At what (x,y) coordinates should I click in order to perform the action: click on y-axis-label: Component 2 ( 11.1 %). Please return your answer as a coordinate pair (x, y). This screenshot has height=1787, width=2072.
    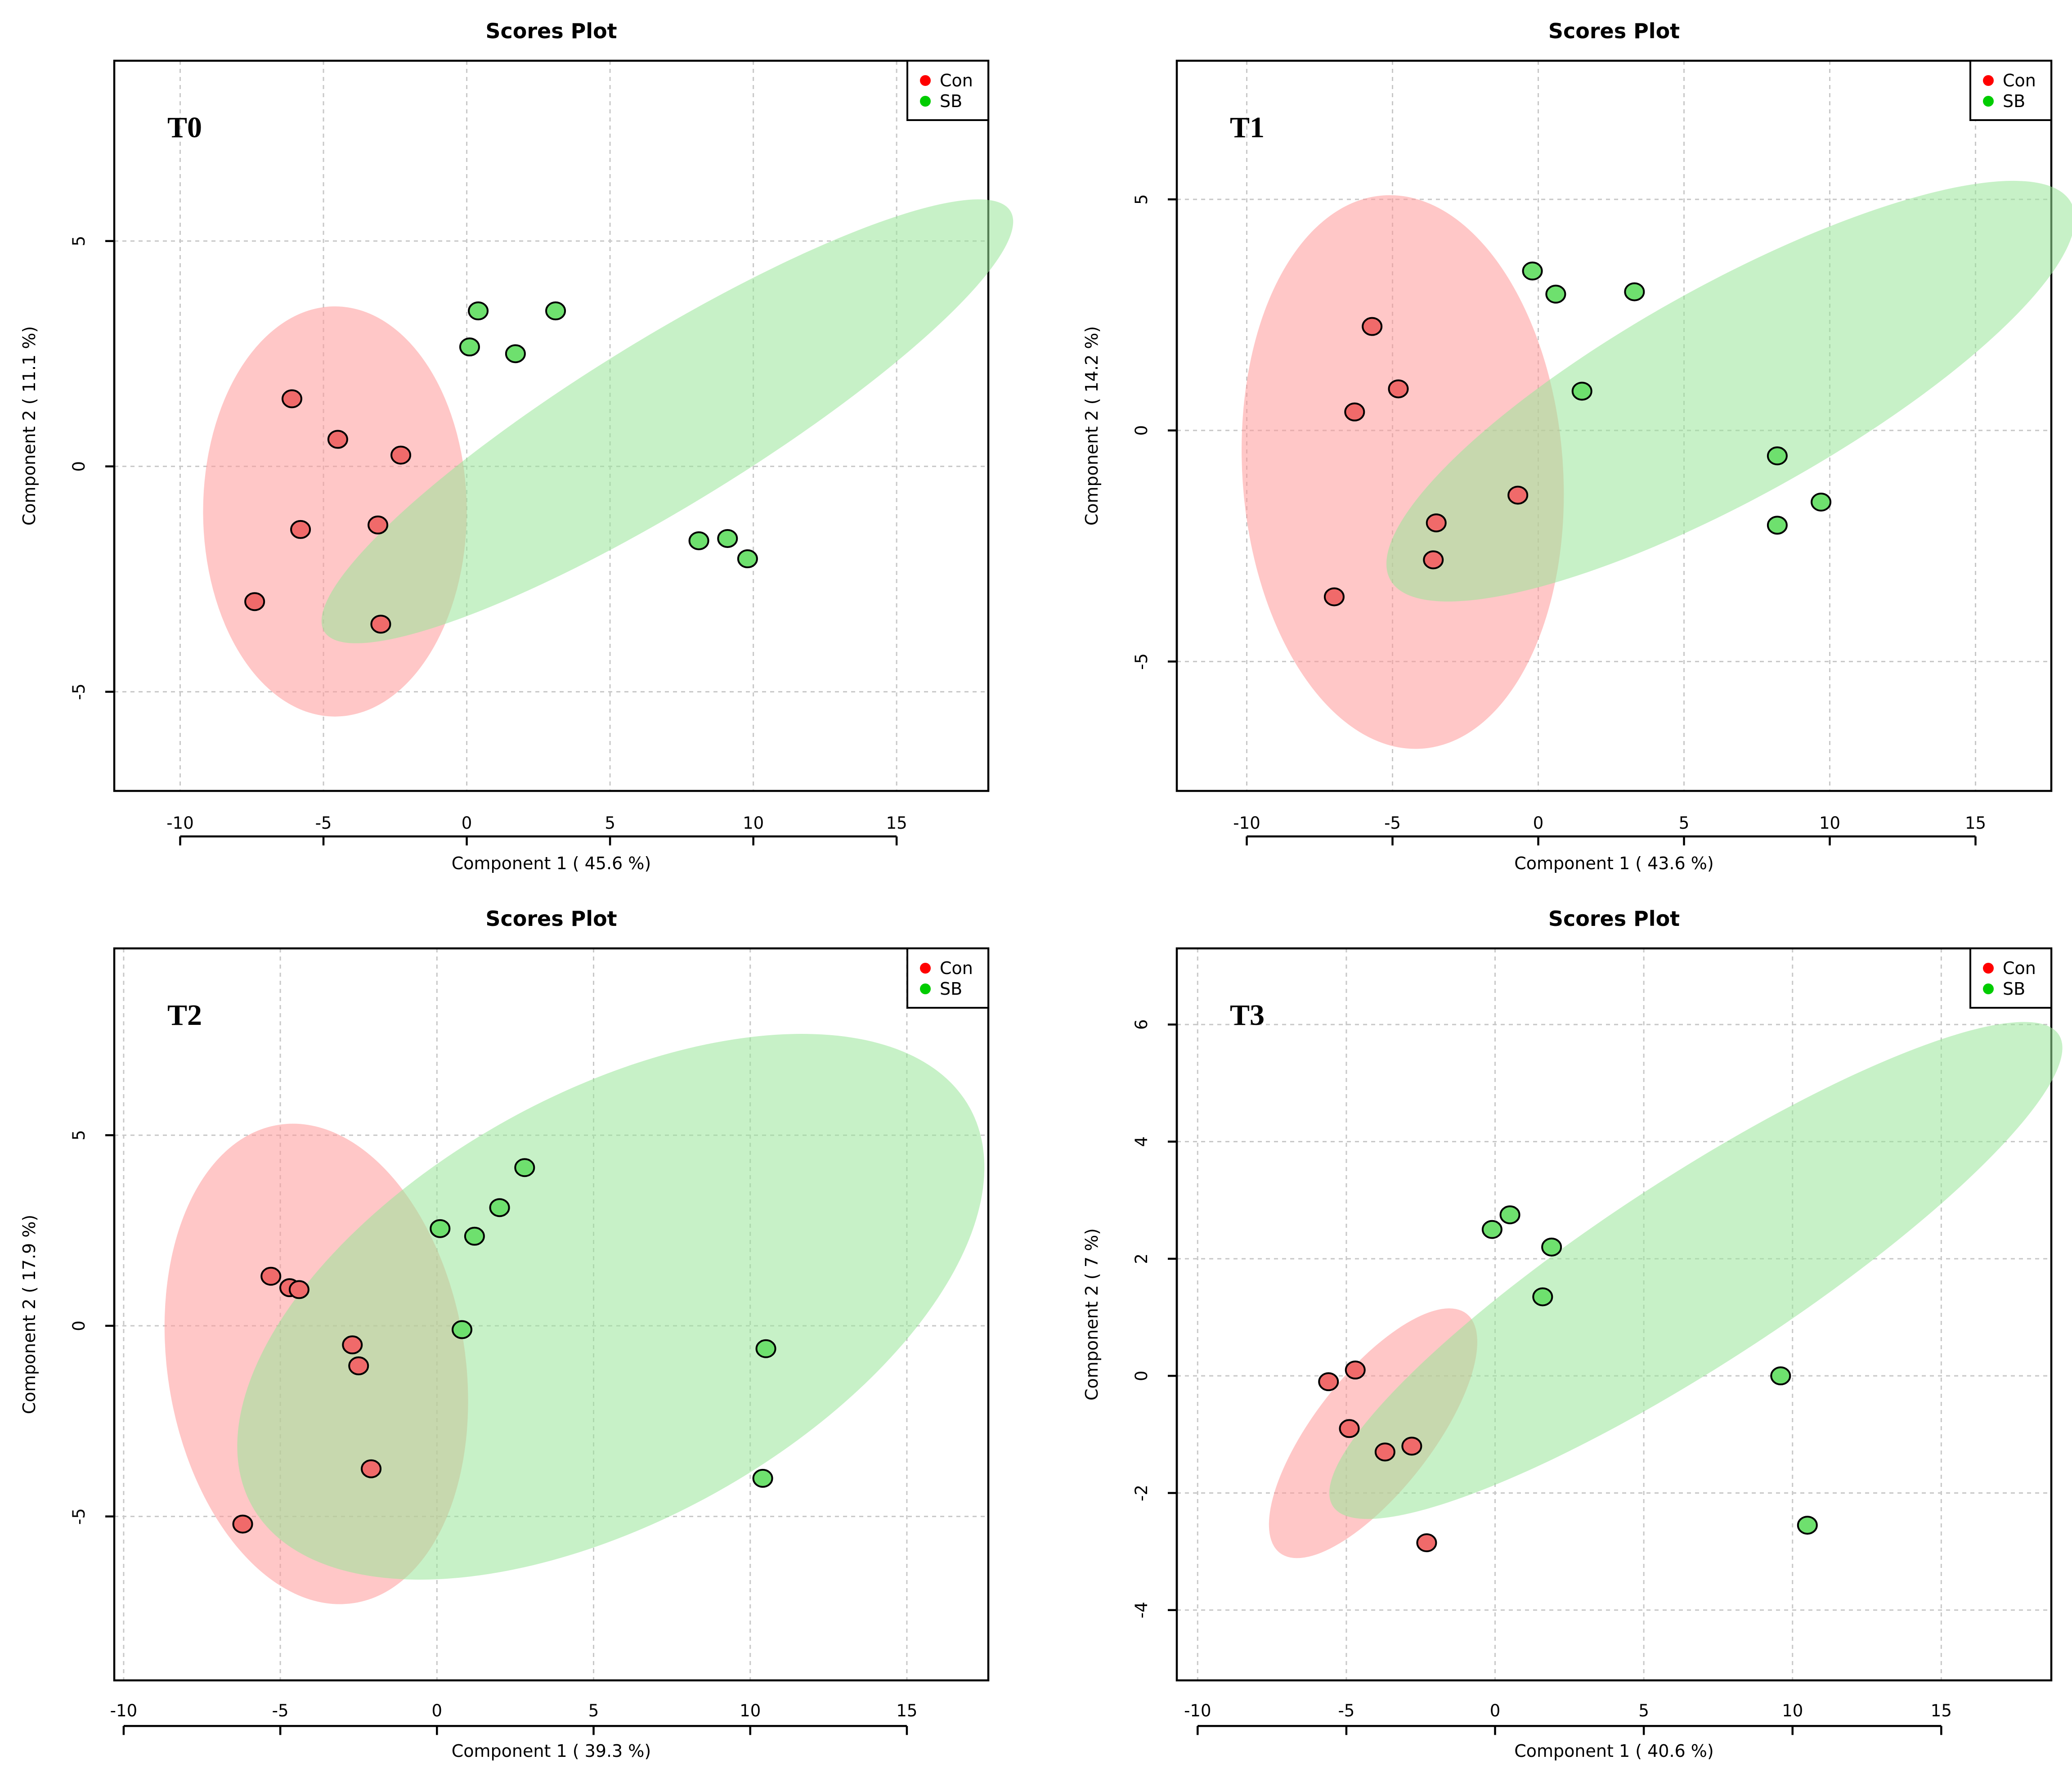
    Looking at the image, I should click on (29, 426).